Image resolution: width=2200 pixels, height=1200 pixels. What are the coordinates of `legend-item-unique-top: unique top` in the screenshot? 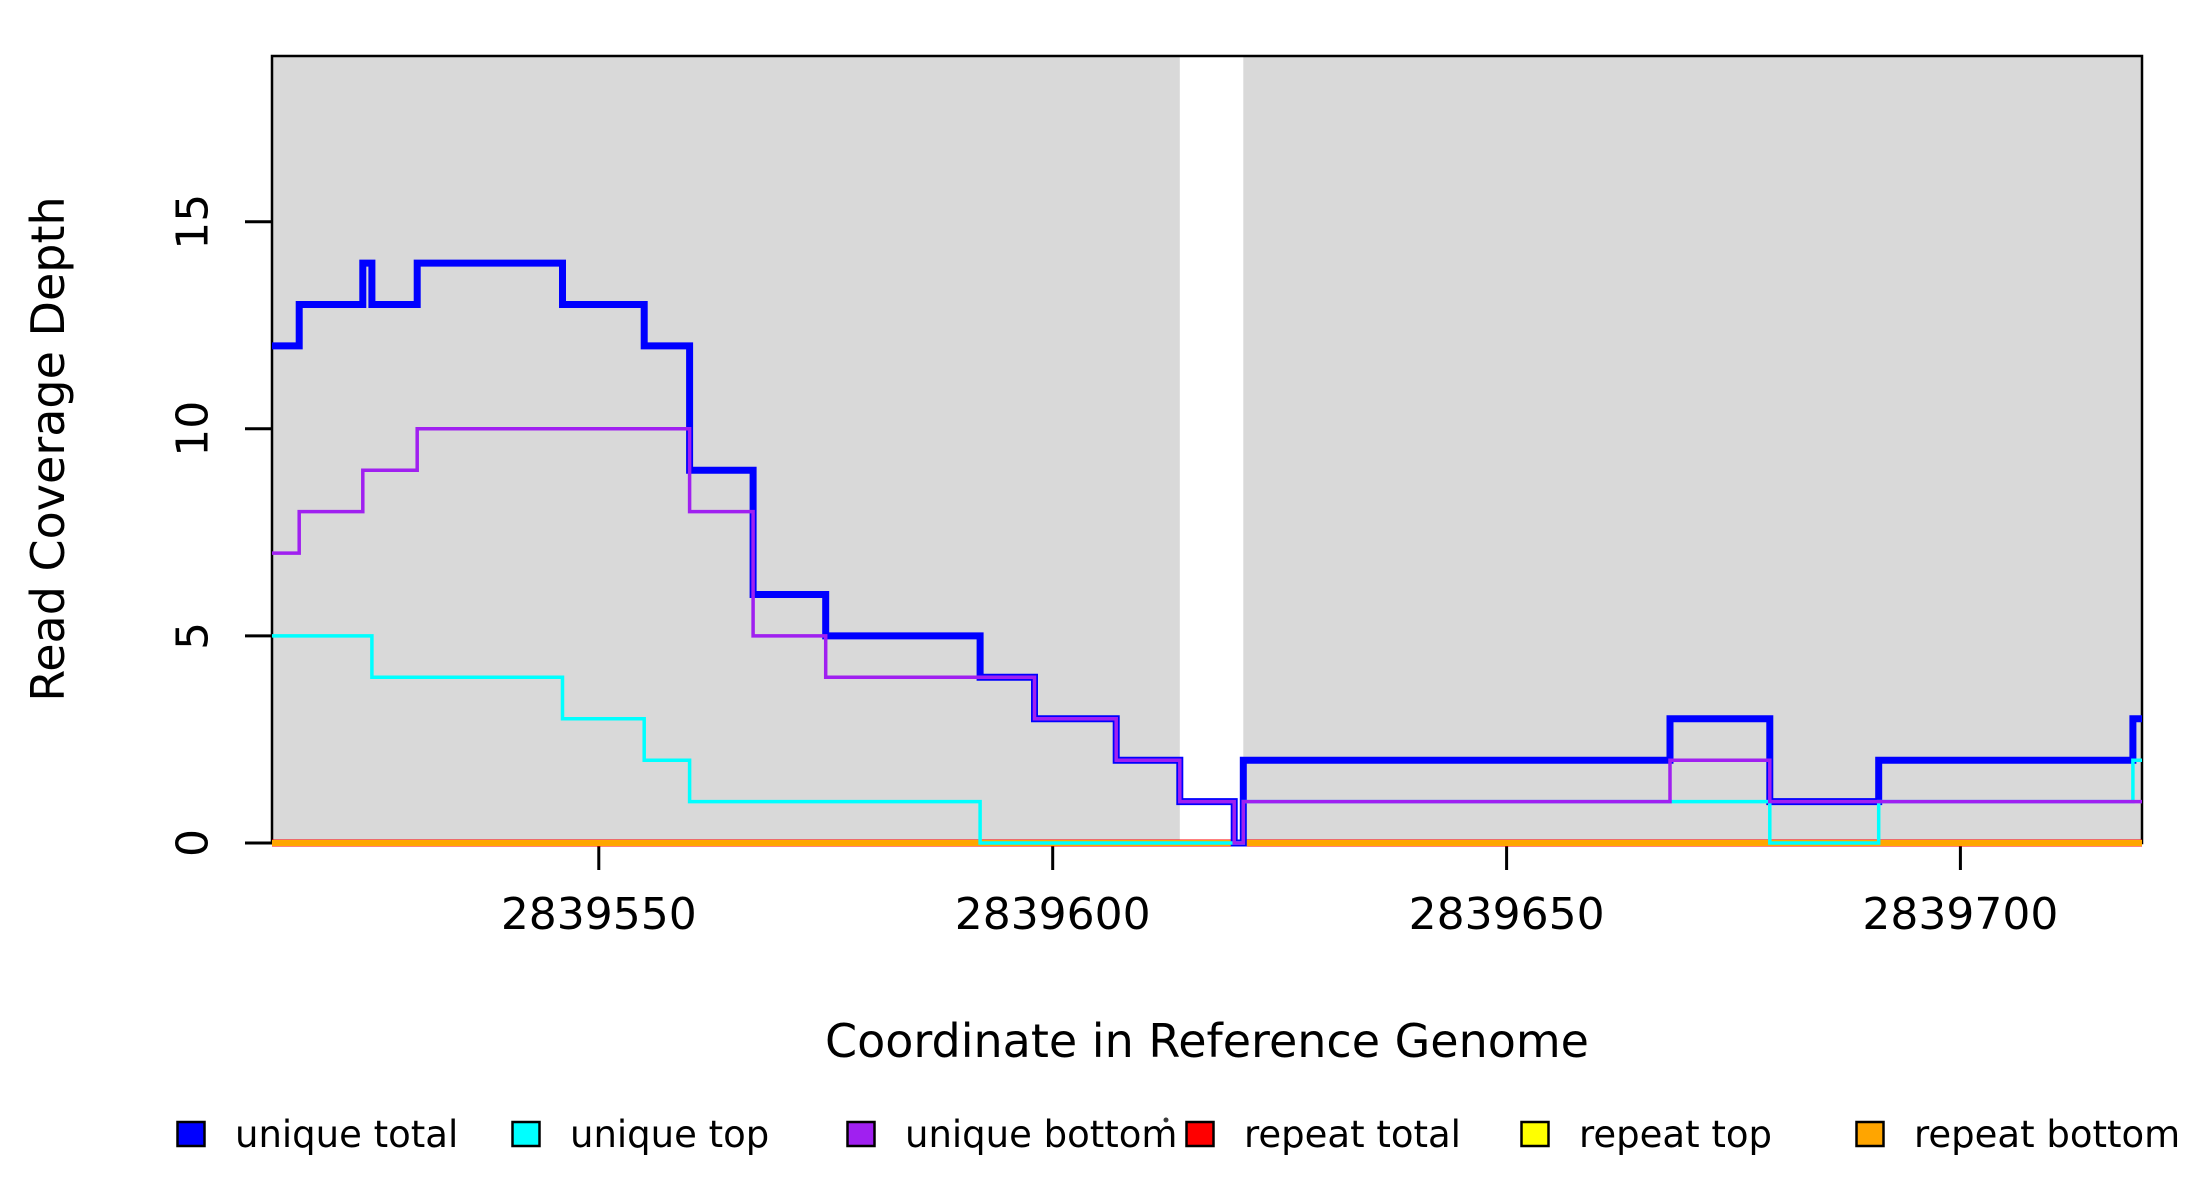 It's located at (640, 1134).